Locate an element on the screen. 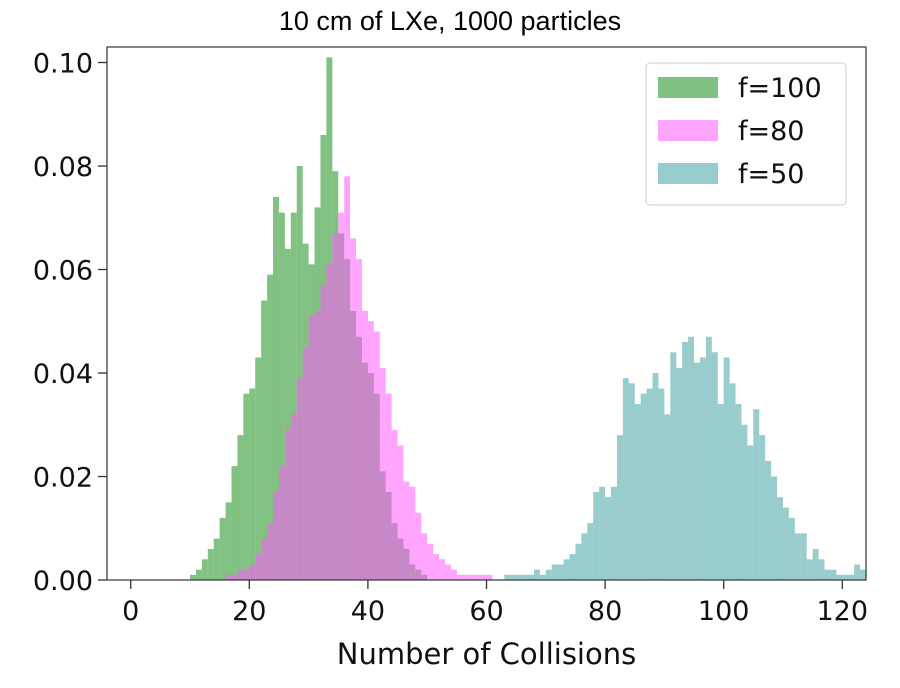  chart-title: 10 cm of LXe, 1000 particles is located at coordinates (450, 21).